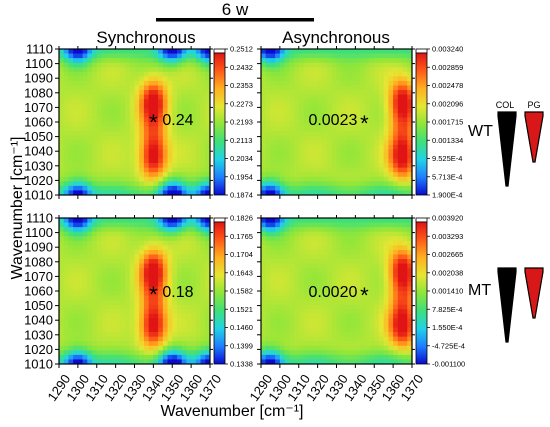 This screenshot has width=550, height=427. Describe the element at coordinates (337, 122) in the screenshot. I see `heatmap-cells` at that location.